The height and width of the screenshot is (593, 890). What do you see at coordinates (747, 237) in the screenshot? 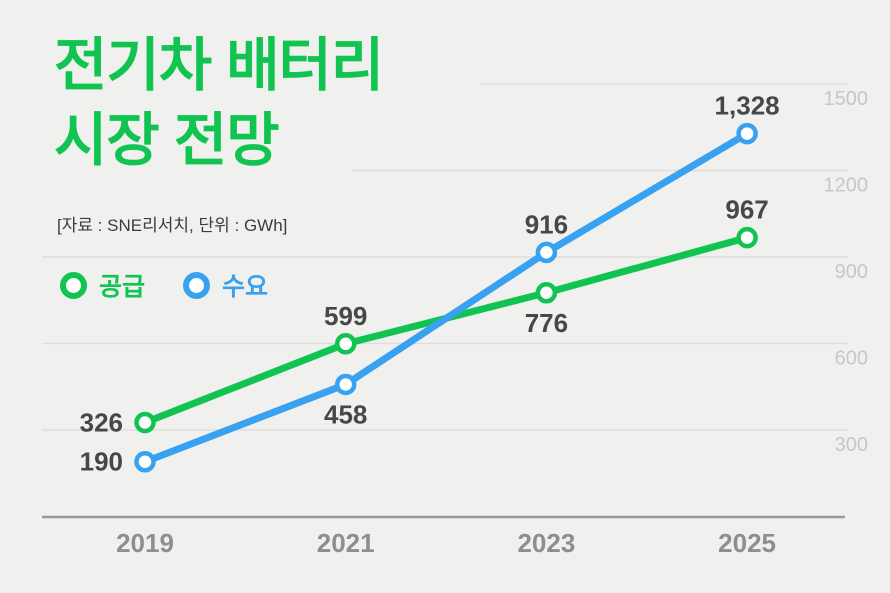
I see `data-point-공급-2025` at bounding box center [747, 237].